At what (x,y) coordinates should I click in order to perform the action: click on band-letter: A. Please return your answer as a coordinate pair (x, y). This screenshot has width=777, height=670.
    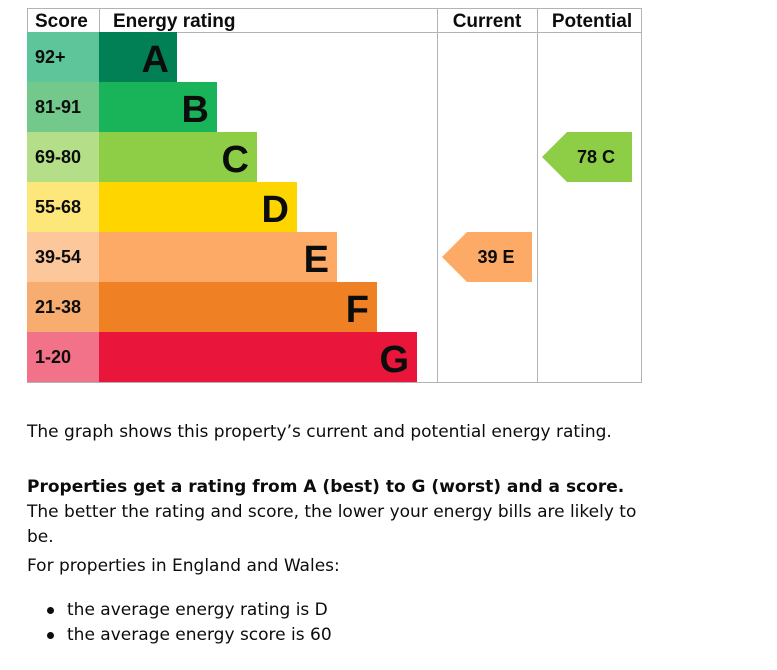
    Looking at the image, I should click on (155, 60).